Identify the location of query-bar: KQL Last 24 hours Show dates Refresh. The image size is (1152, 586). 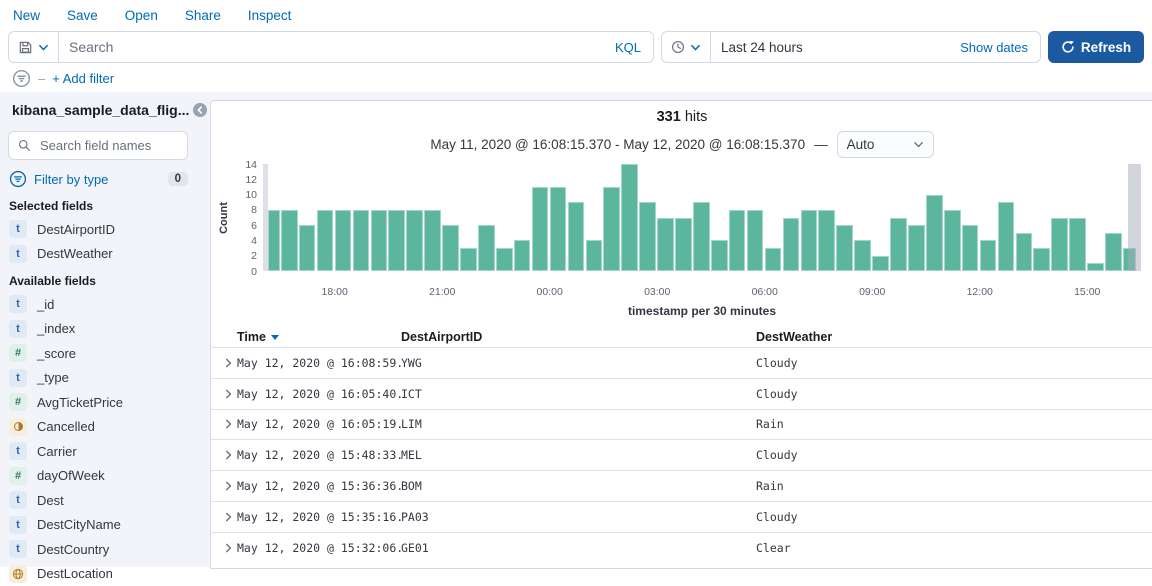
(576, 47).